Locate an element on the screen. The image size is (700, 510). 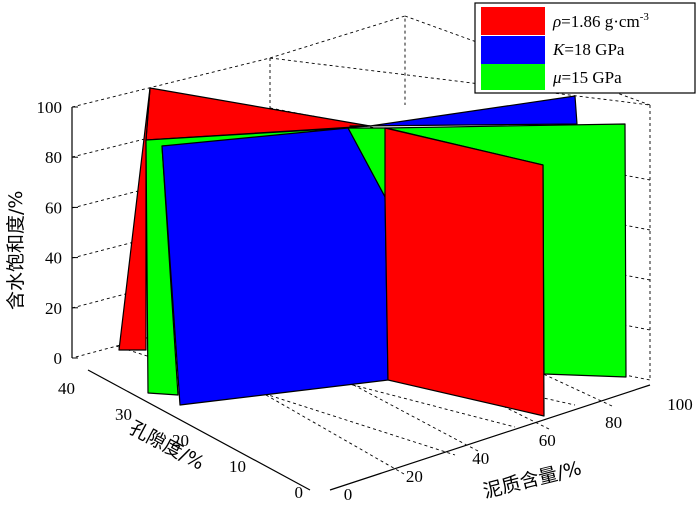
legend-swatch-mu is located at coordinates (513, 77).